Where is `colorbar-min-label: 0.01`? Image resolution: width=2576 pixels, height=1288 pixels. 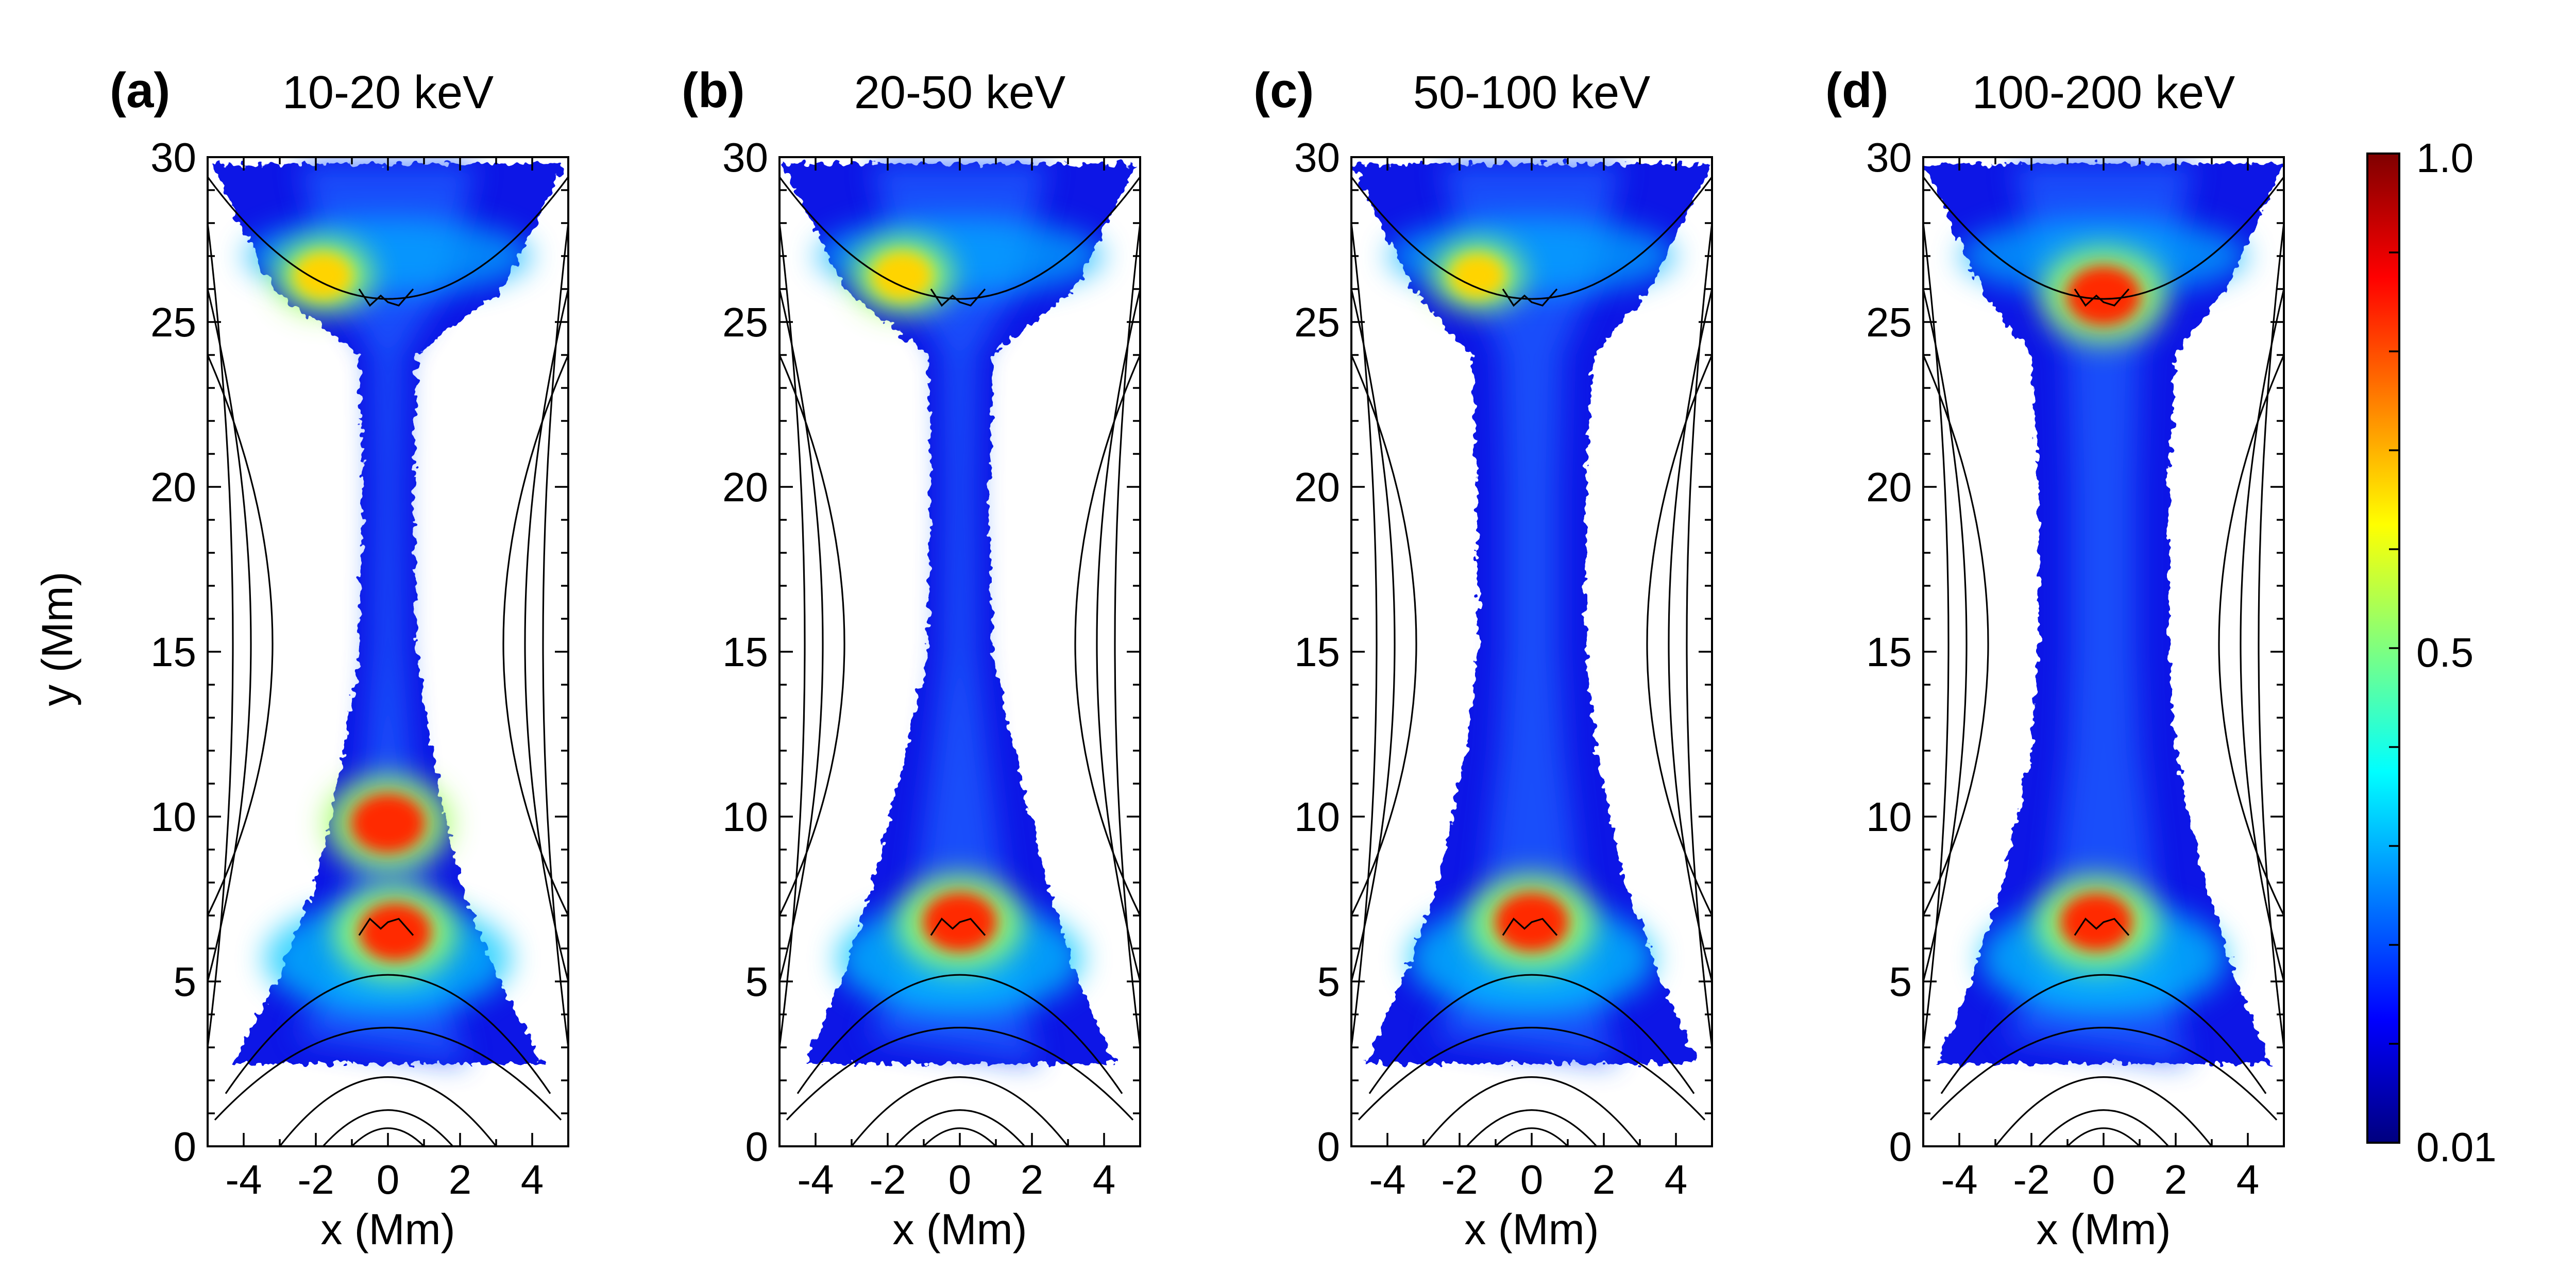
colorbar-min-label: 0.01 is located at coordinates (2456, 1147).